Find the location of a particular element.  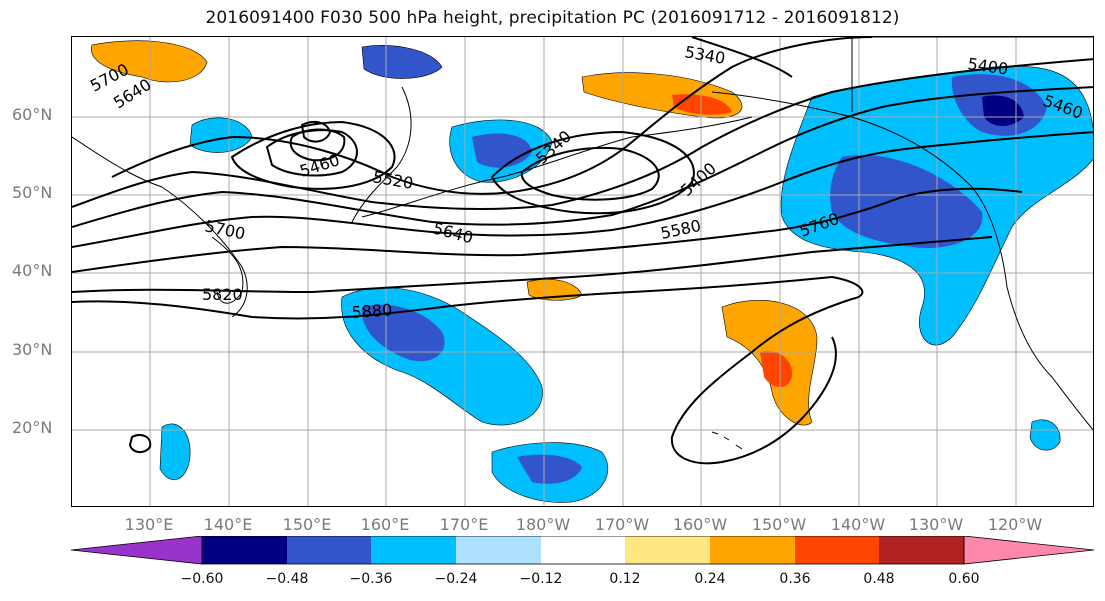

contour-central-low is located at coordinates (592, 172).